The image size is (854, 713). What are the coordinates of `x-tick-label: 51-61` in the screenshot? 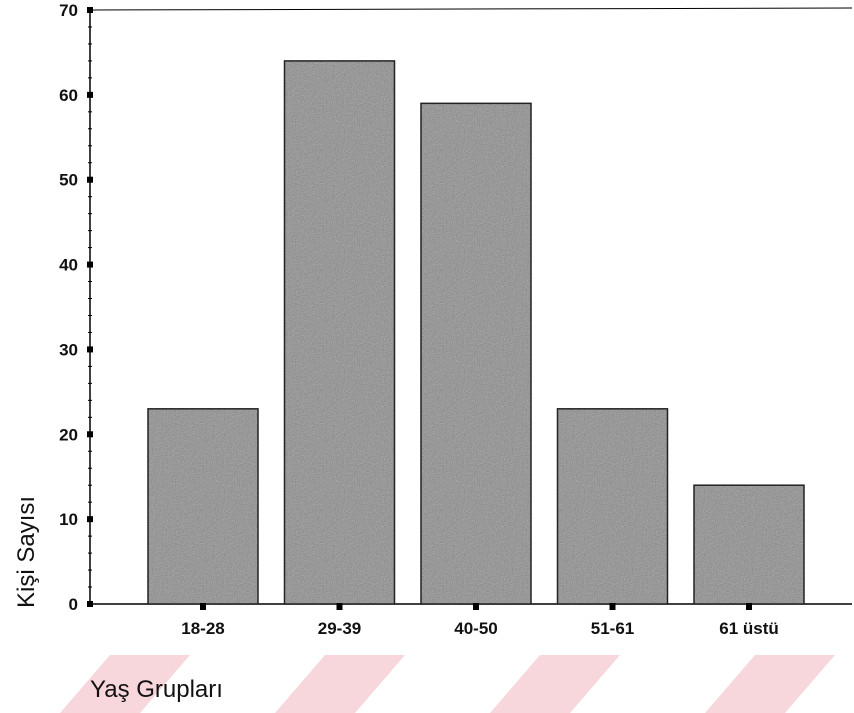 It's located at (612, 628).